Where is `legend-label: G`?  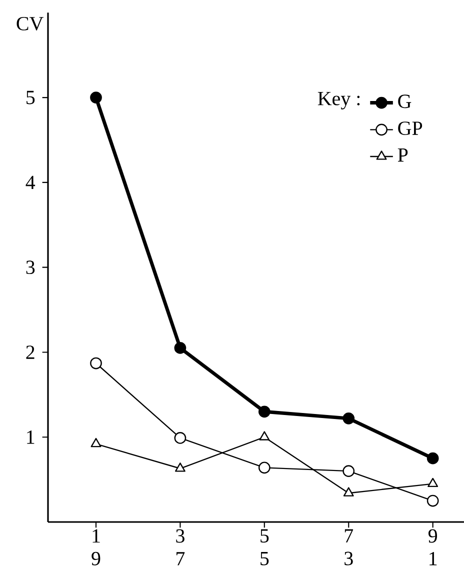
legend-label: G is located at coordinates (405, 101).